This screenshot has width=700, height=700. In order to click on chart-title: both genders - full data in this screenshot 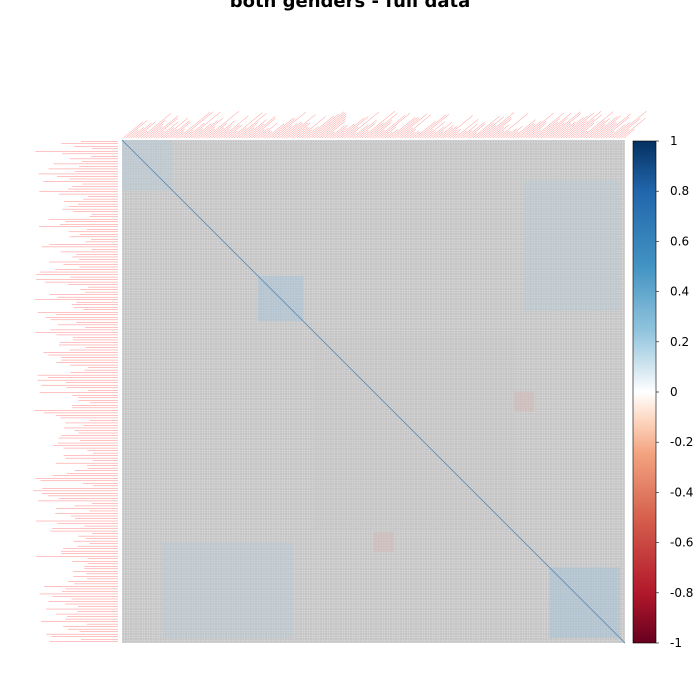, I will do `click(350, 6)`.